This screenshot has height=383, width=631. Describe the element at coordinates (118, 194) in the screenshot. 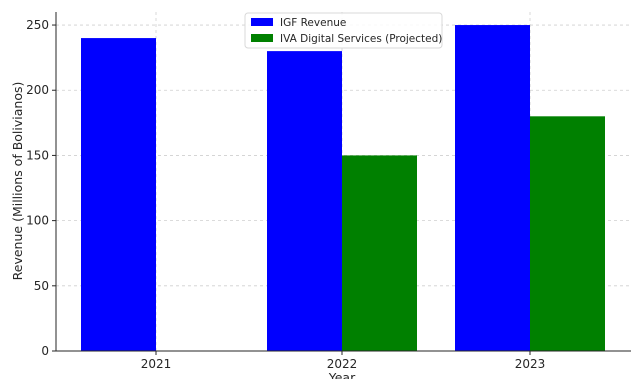

I see `bar-igf-2021` at that location.